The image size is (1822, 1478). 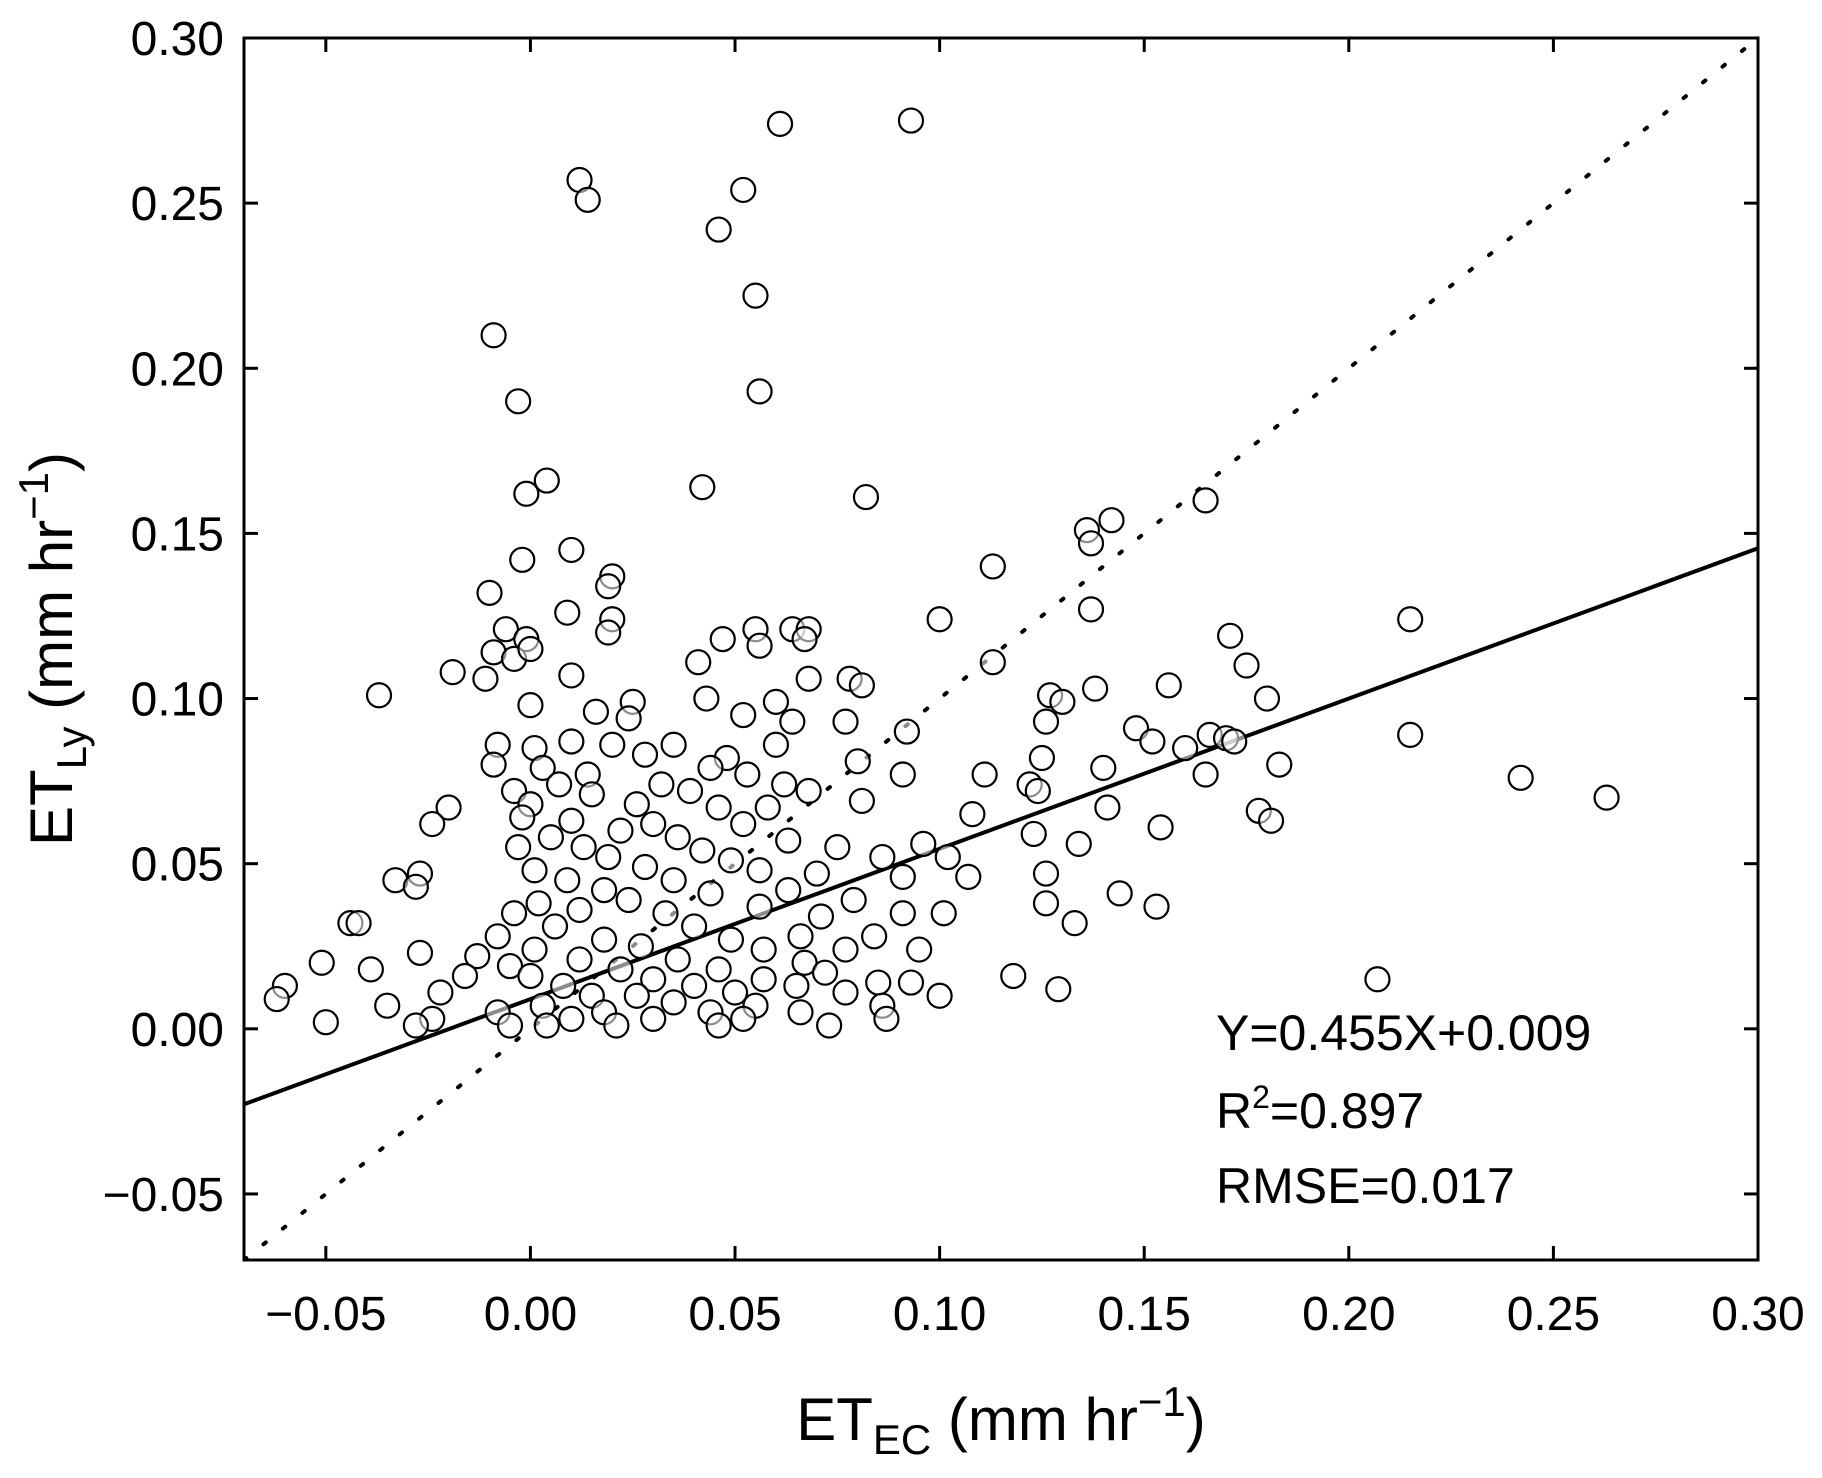 I want to click on x-tick-label: 0.30, so click(x=1757, y=1314).